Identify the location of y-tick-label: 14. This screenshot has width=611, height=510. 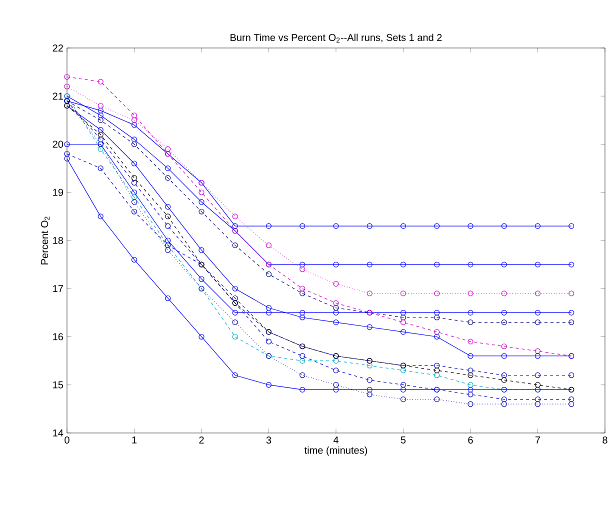
(58, 433).